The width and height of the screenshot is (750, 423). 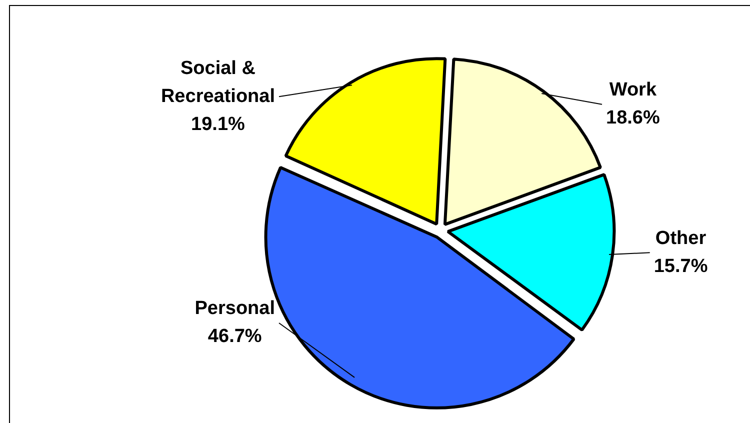 I want to click on data-label: 19.1%, so click(x=218, y=124).